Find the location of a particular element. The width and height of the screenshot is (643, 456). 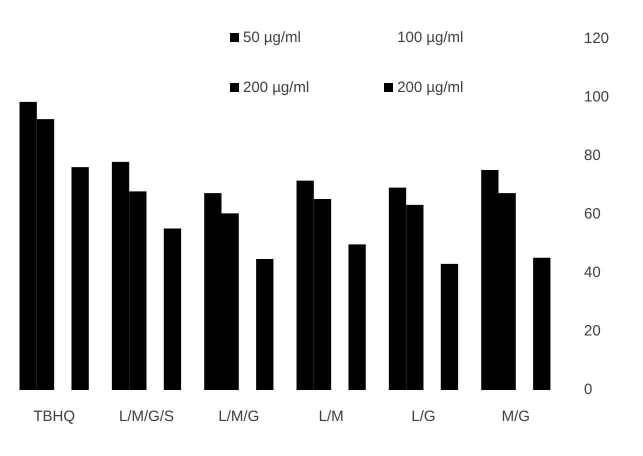

y-tick-label: 40 is located at coordinates (592, 273).